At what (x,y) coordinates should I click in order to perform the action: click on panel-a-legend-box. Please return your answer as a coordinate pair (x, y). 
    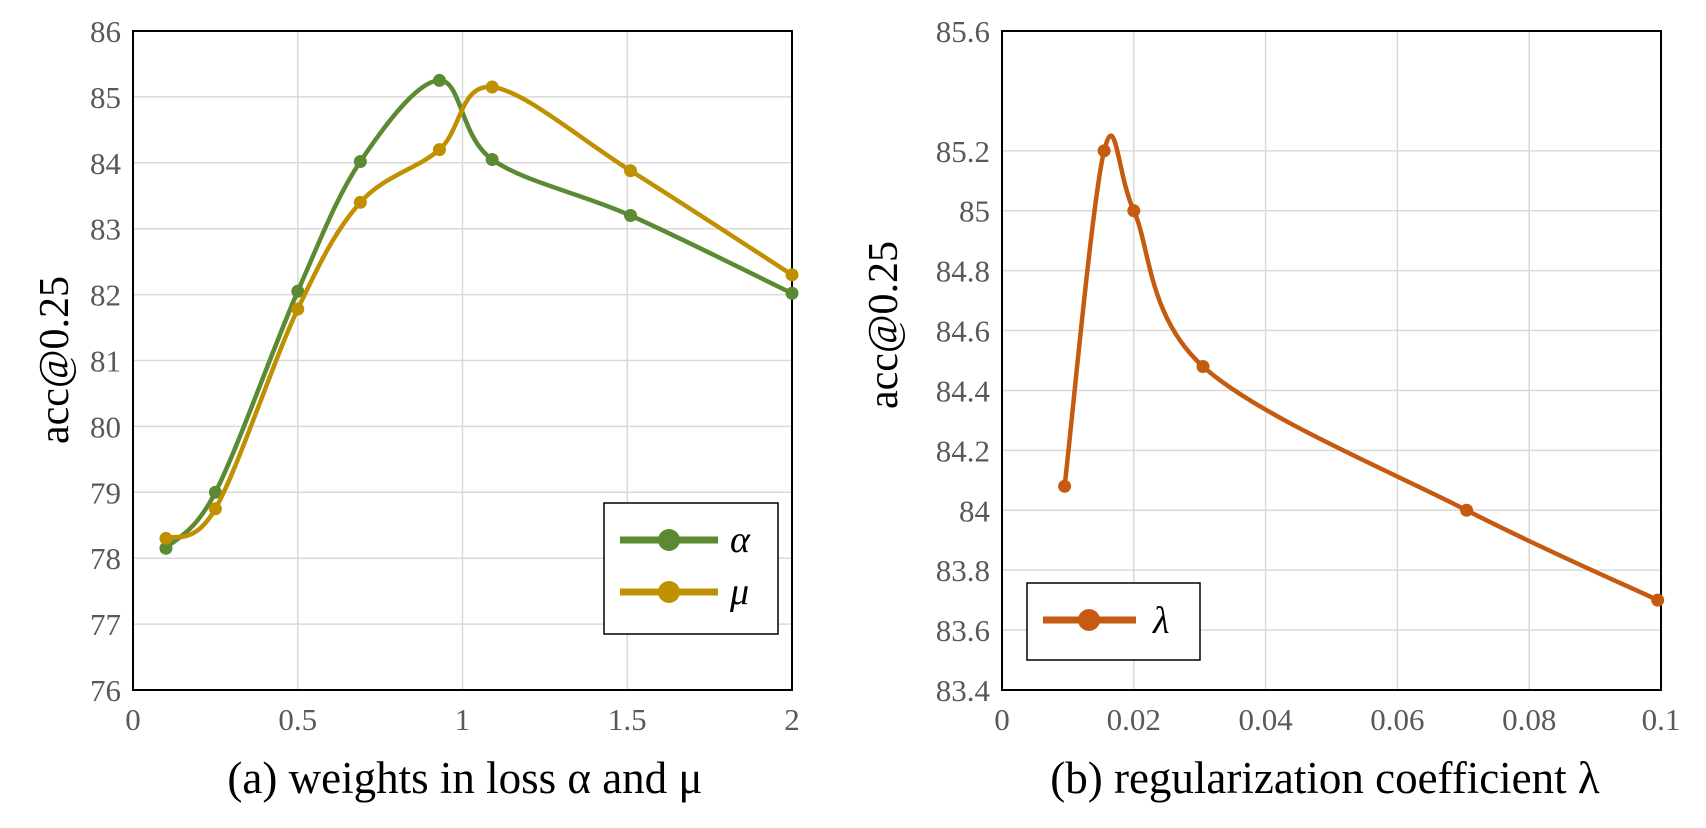
    Looking at the image, I should click on (691, 568).